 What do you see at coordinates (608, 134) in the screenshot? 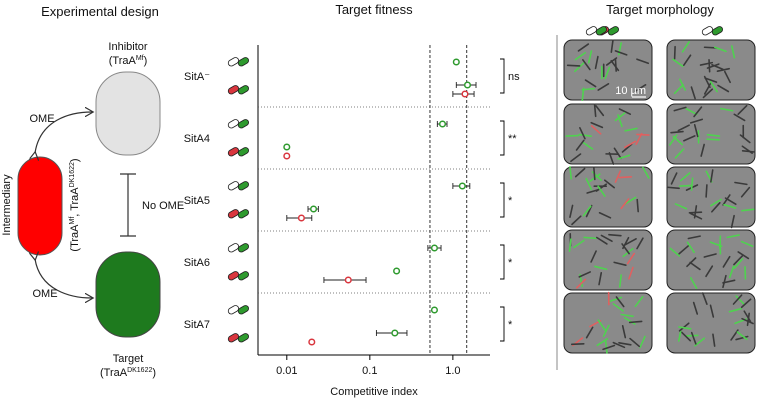
I see `micrograph` at bounding box center [608, 134].